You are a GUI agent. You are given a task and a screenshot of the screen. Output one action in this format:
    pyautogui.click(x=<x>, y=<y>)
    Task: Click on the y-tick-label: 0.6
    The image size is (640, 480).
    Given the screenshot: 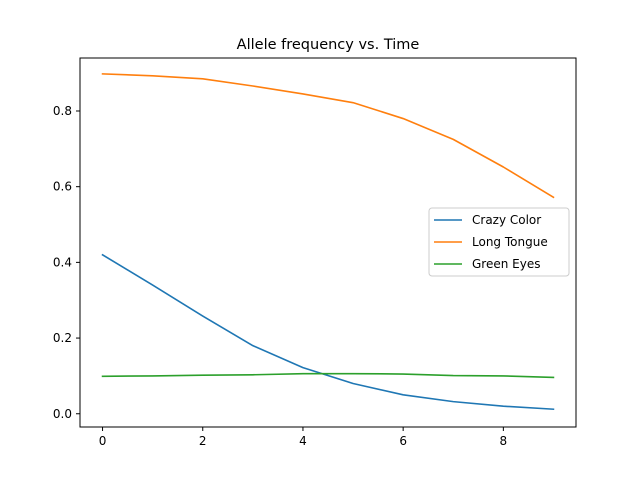 What is the action you would take?
    pyautogui.click(x=62, y=187)
    